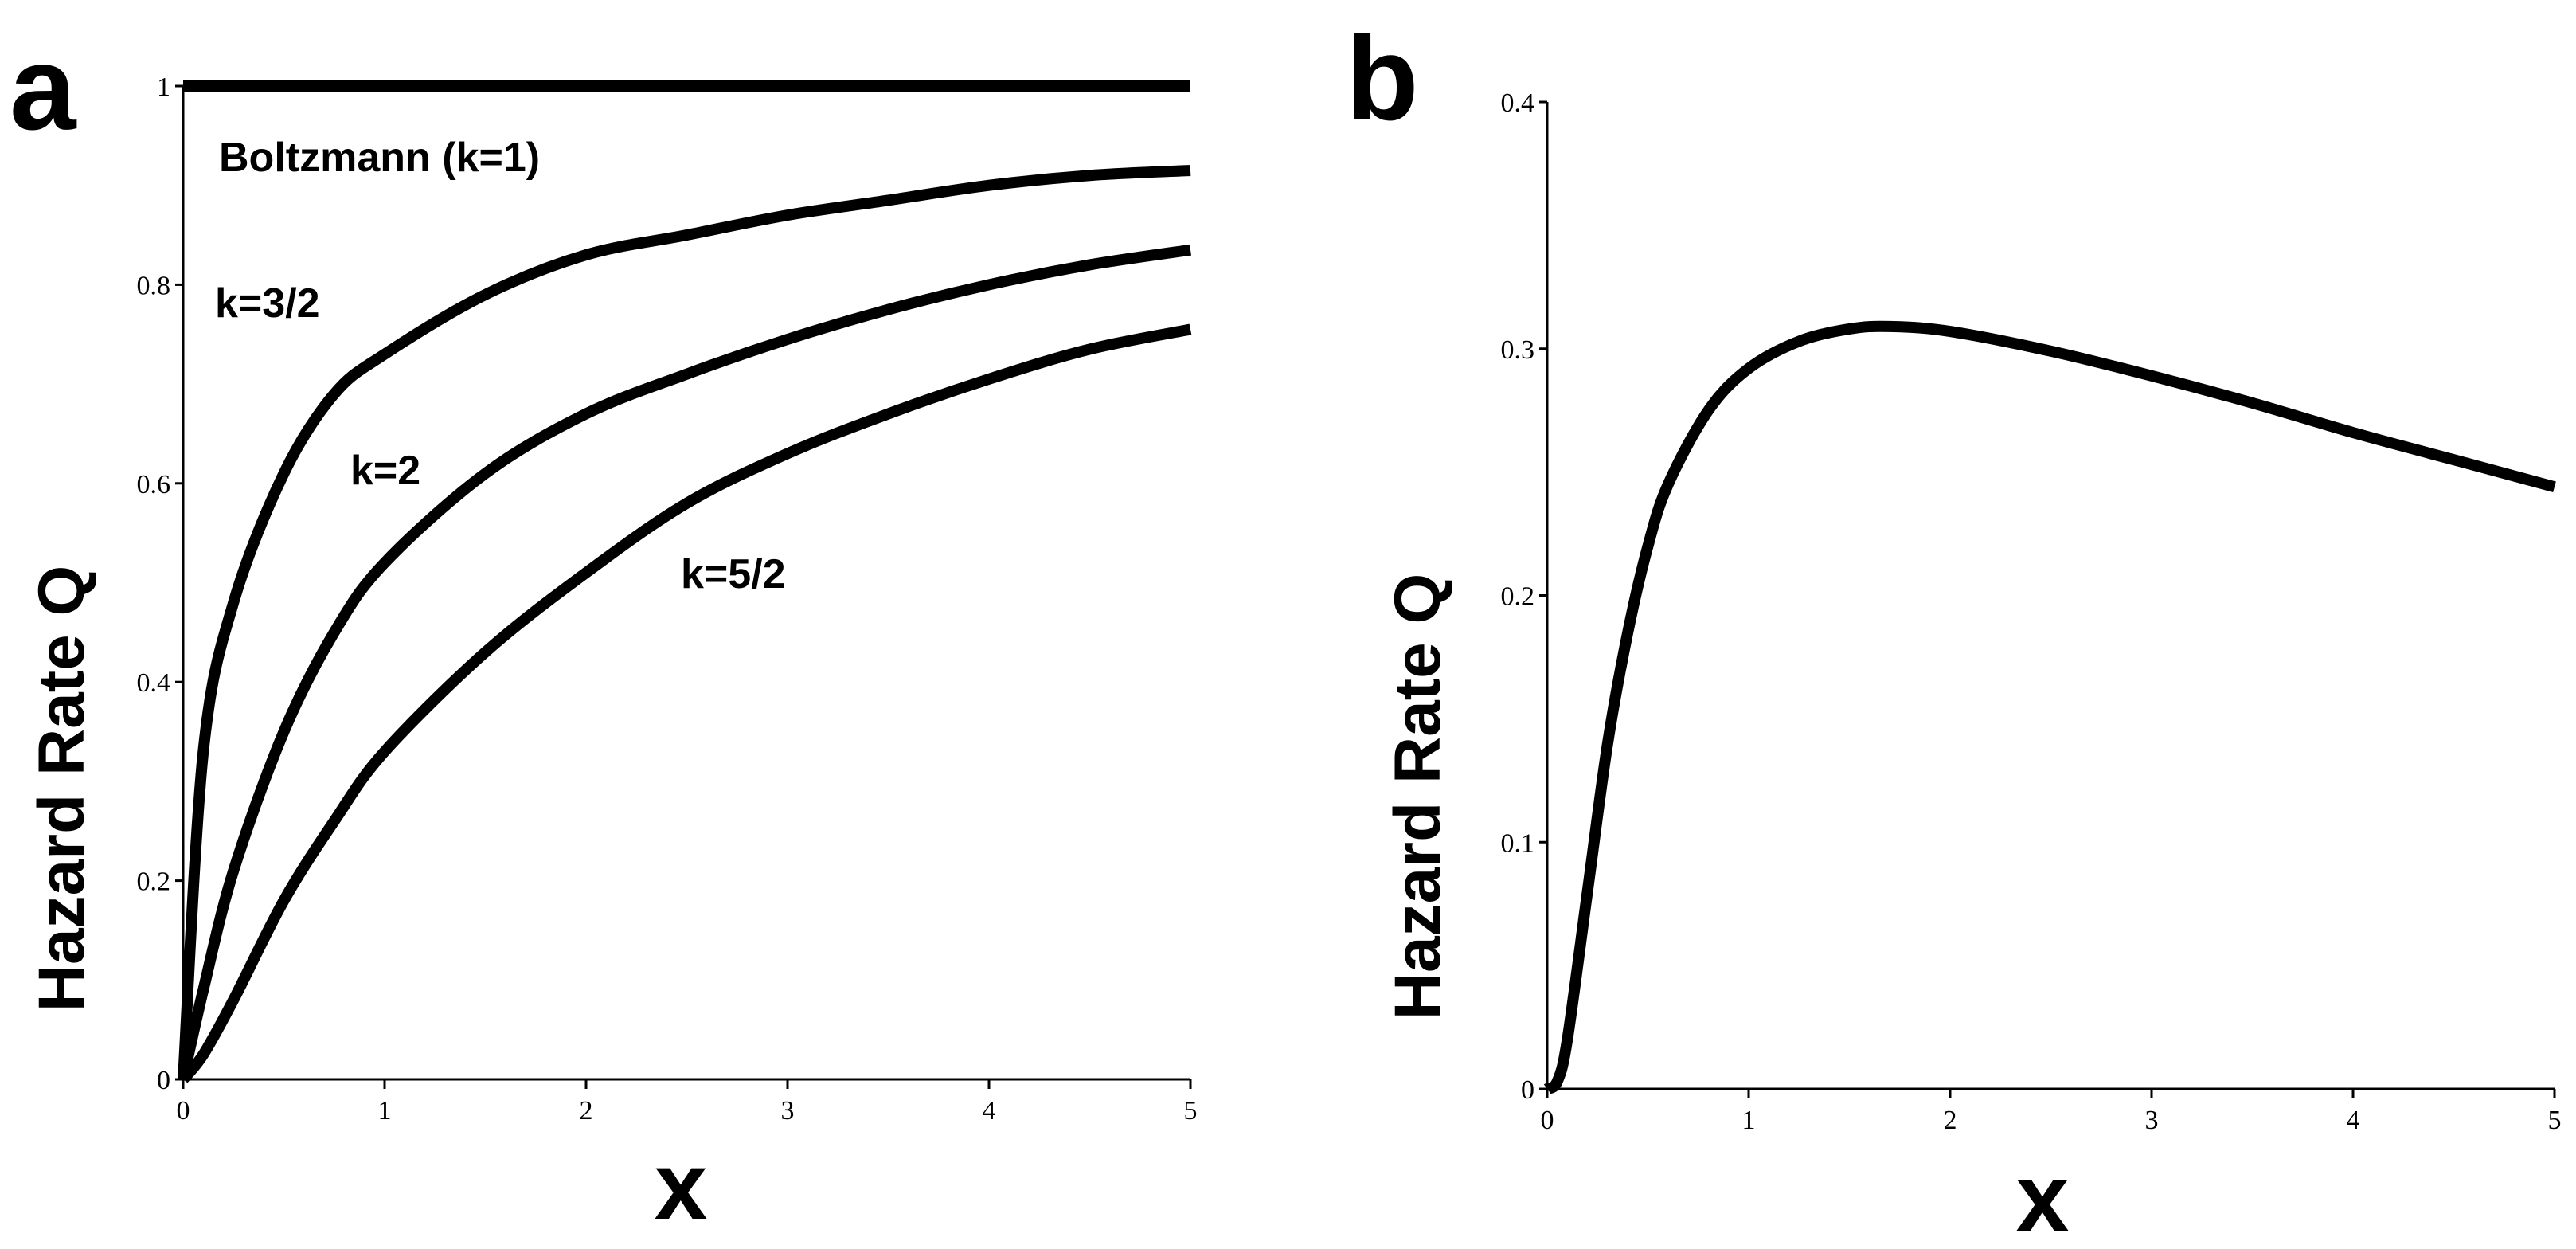  What do you see at coordinates (2043, 1197) in the screenshot?
I see `panel-b-x-axis-title: x` at bounding box center [2043, 1197].